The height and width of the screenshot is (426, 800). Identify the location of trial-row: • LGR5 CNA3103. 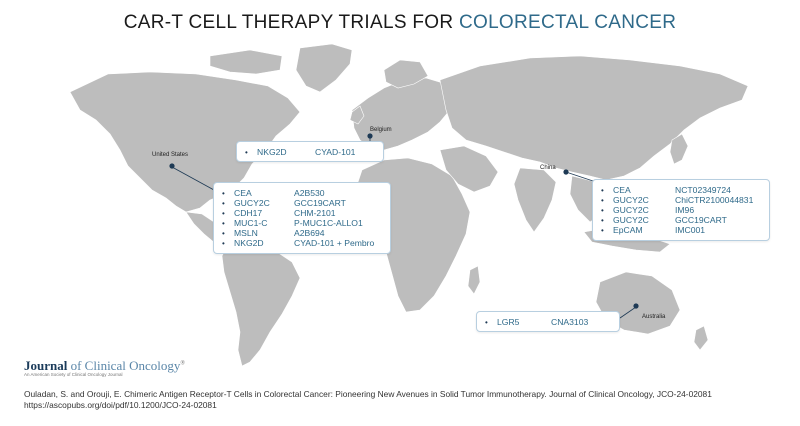
(548, 322).